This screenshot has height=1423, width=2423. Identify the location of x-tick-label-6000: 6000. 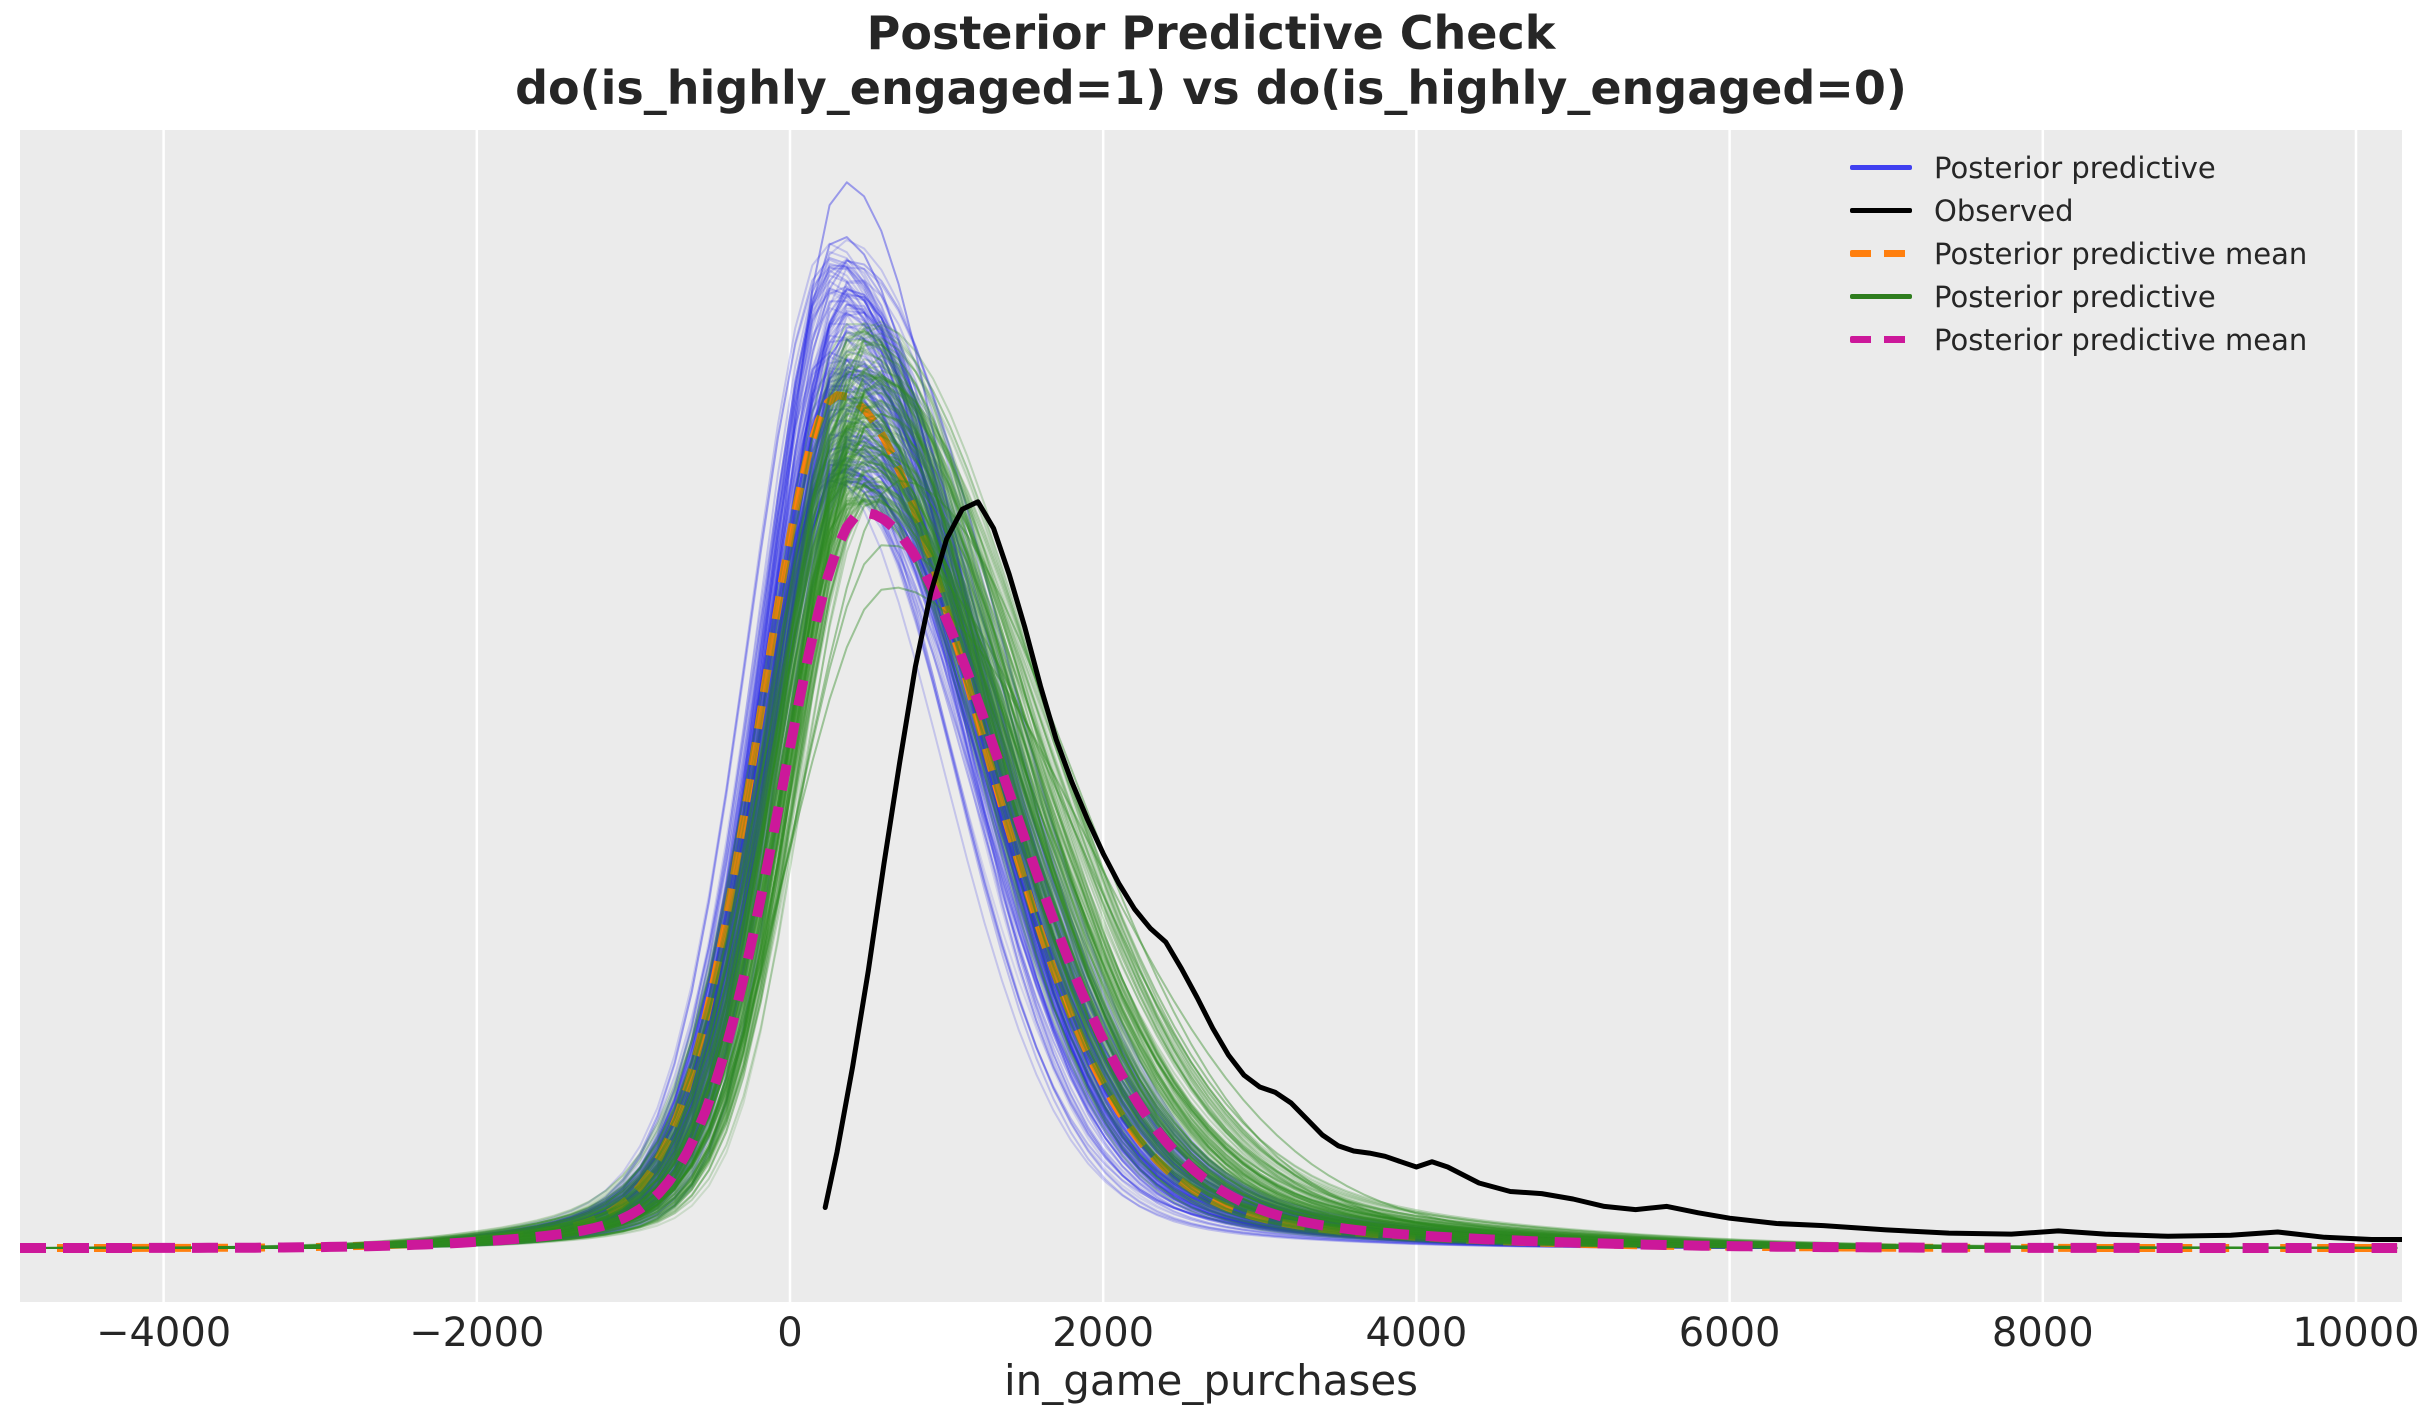
(1730, 1333).